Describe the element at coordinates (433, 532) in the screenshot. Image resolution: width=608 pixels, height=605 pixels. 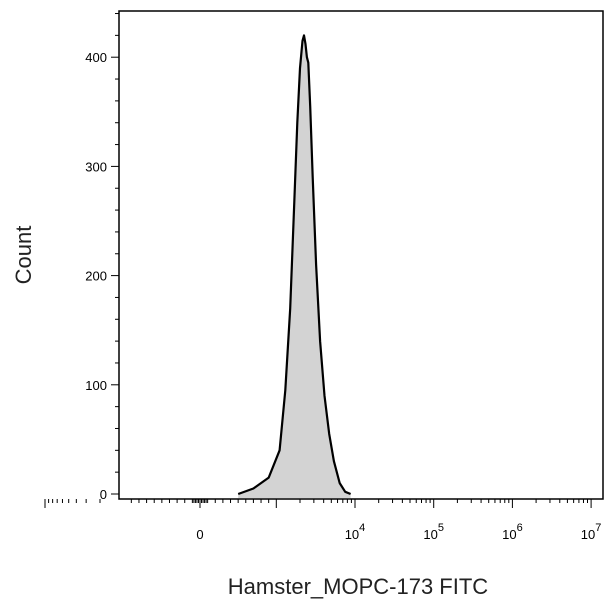
I see `x-tick-label-2: 10⁵` at that location.